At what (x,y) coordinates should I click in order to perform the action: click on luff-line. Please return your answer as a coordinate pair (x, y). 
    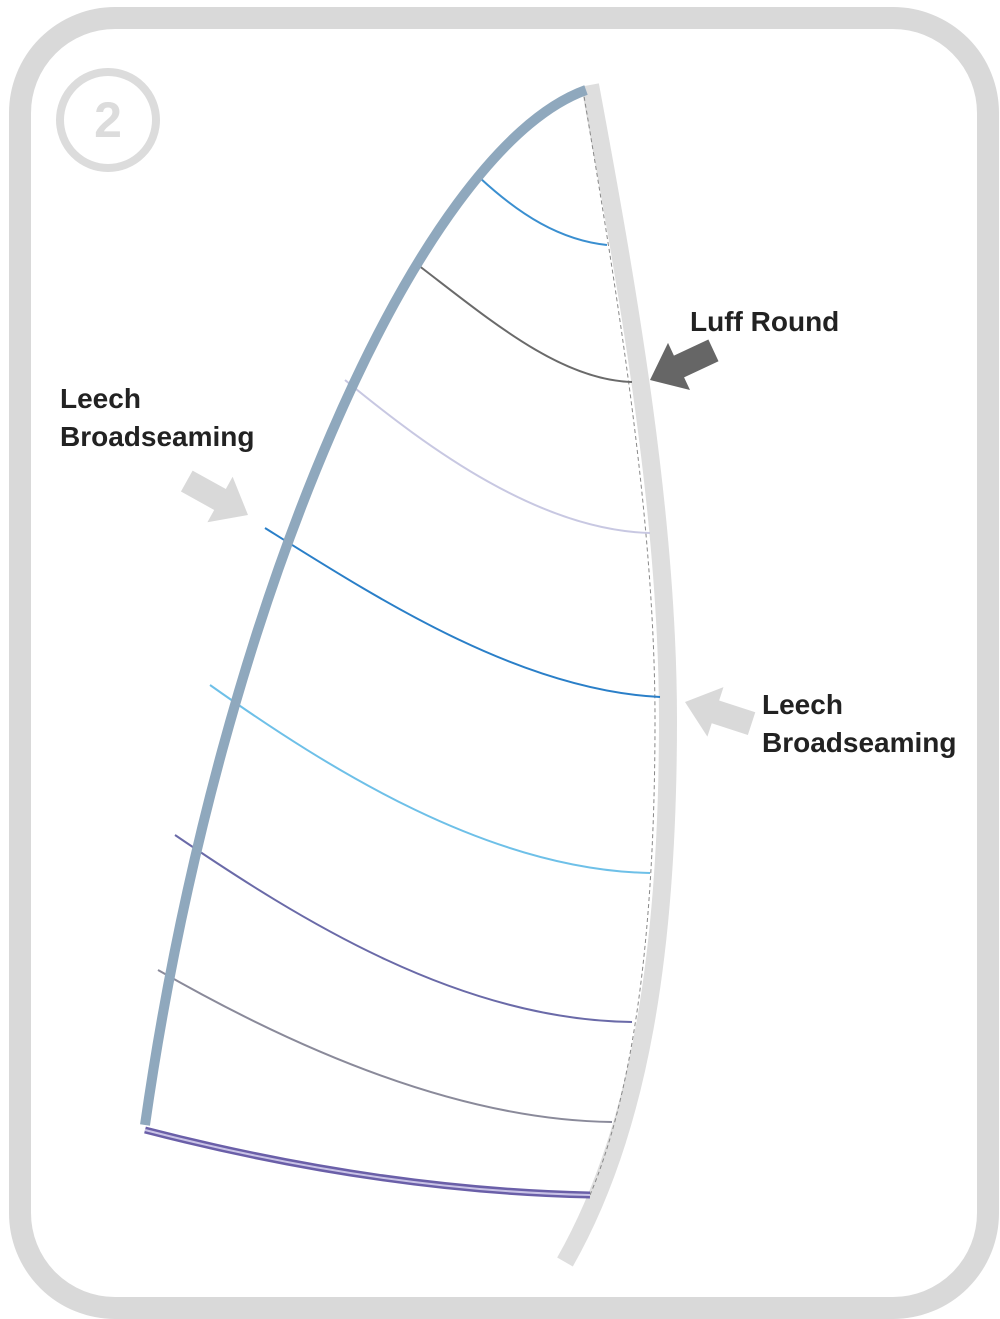
    Looking at the image, I should click on (619, 642).